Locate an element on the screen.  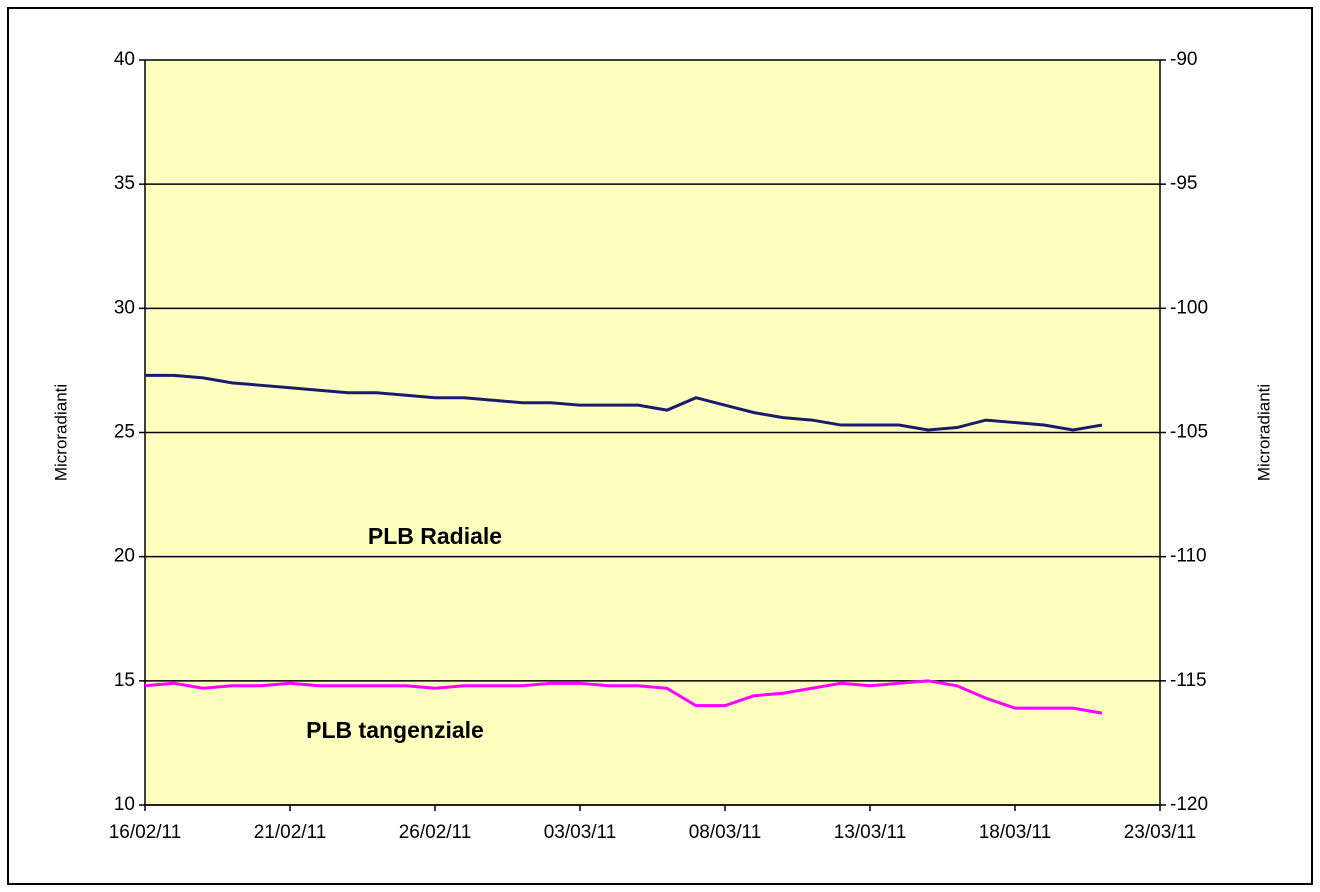
y-tick-label: 20 is located at coordinates (124, 556).